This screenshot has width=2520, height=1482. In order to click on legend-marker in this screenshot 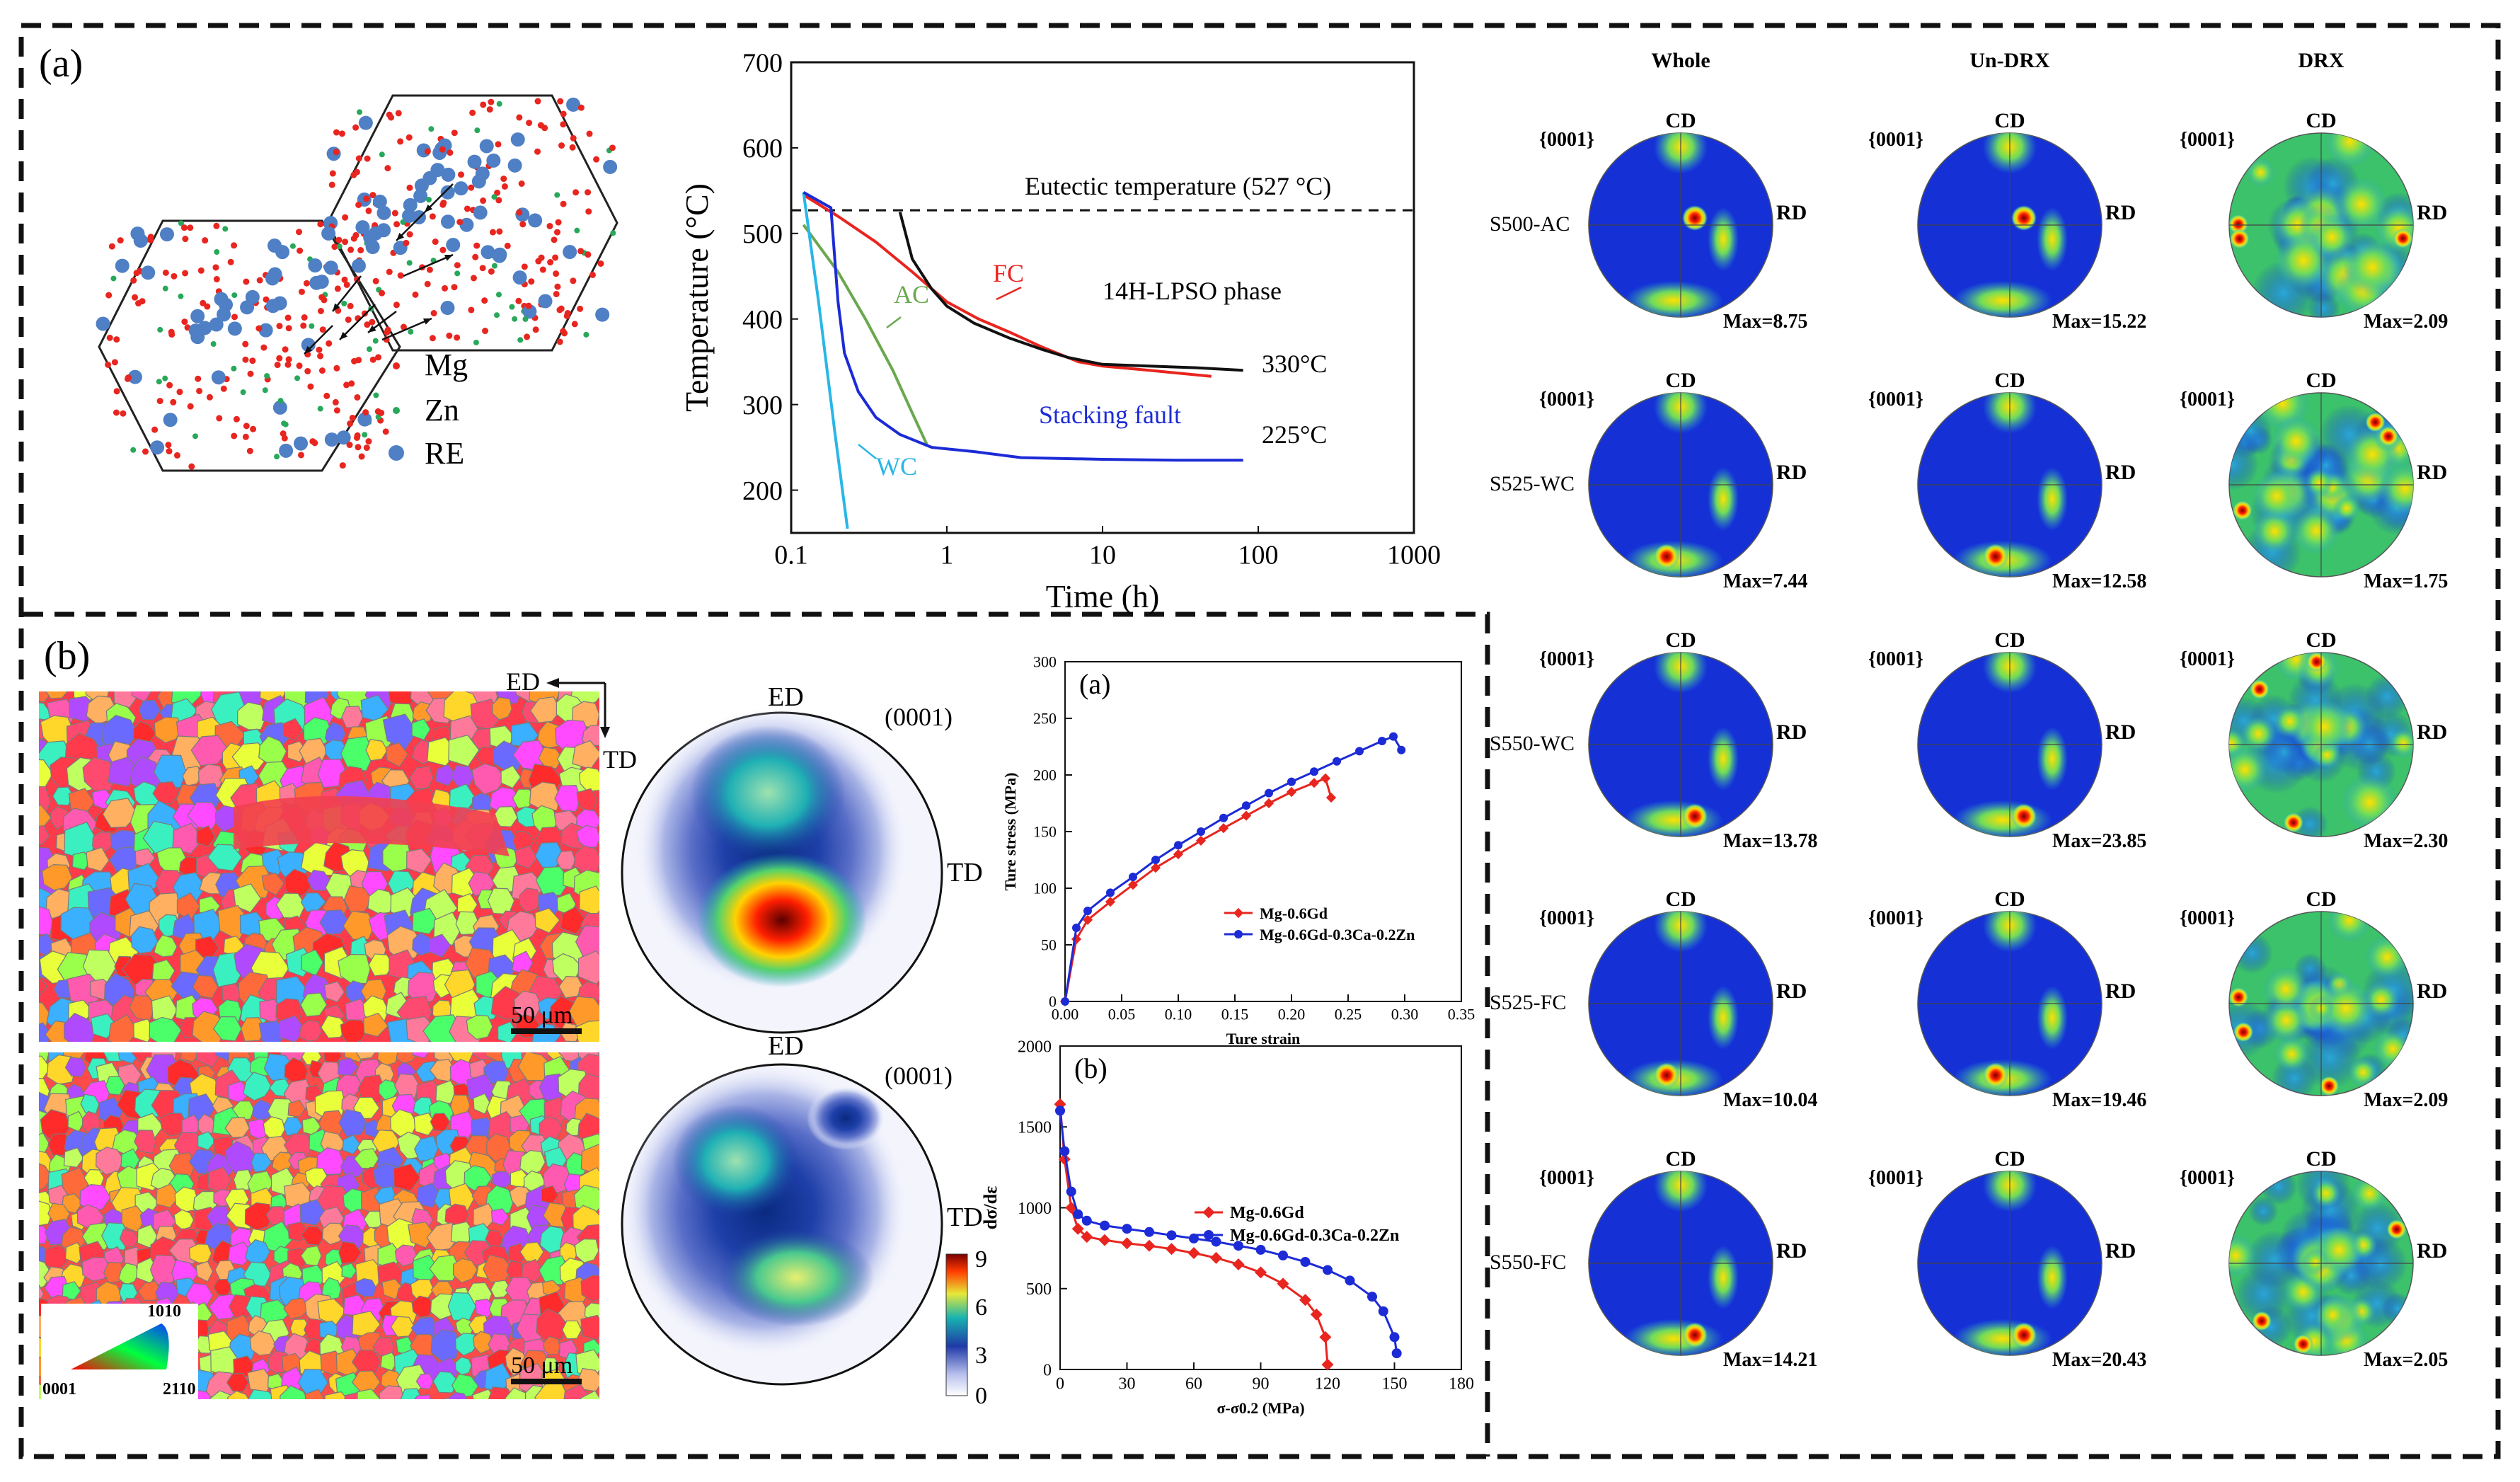, I will do `click(1209, 1235)`.